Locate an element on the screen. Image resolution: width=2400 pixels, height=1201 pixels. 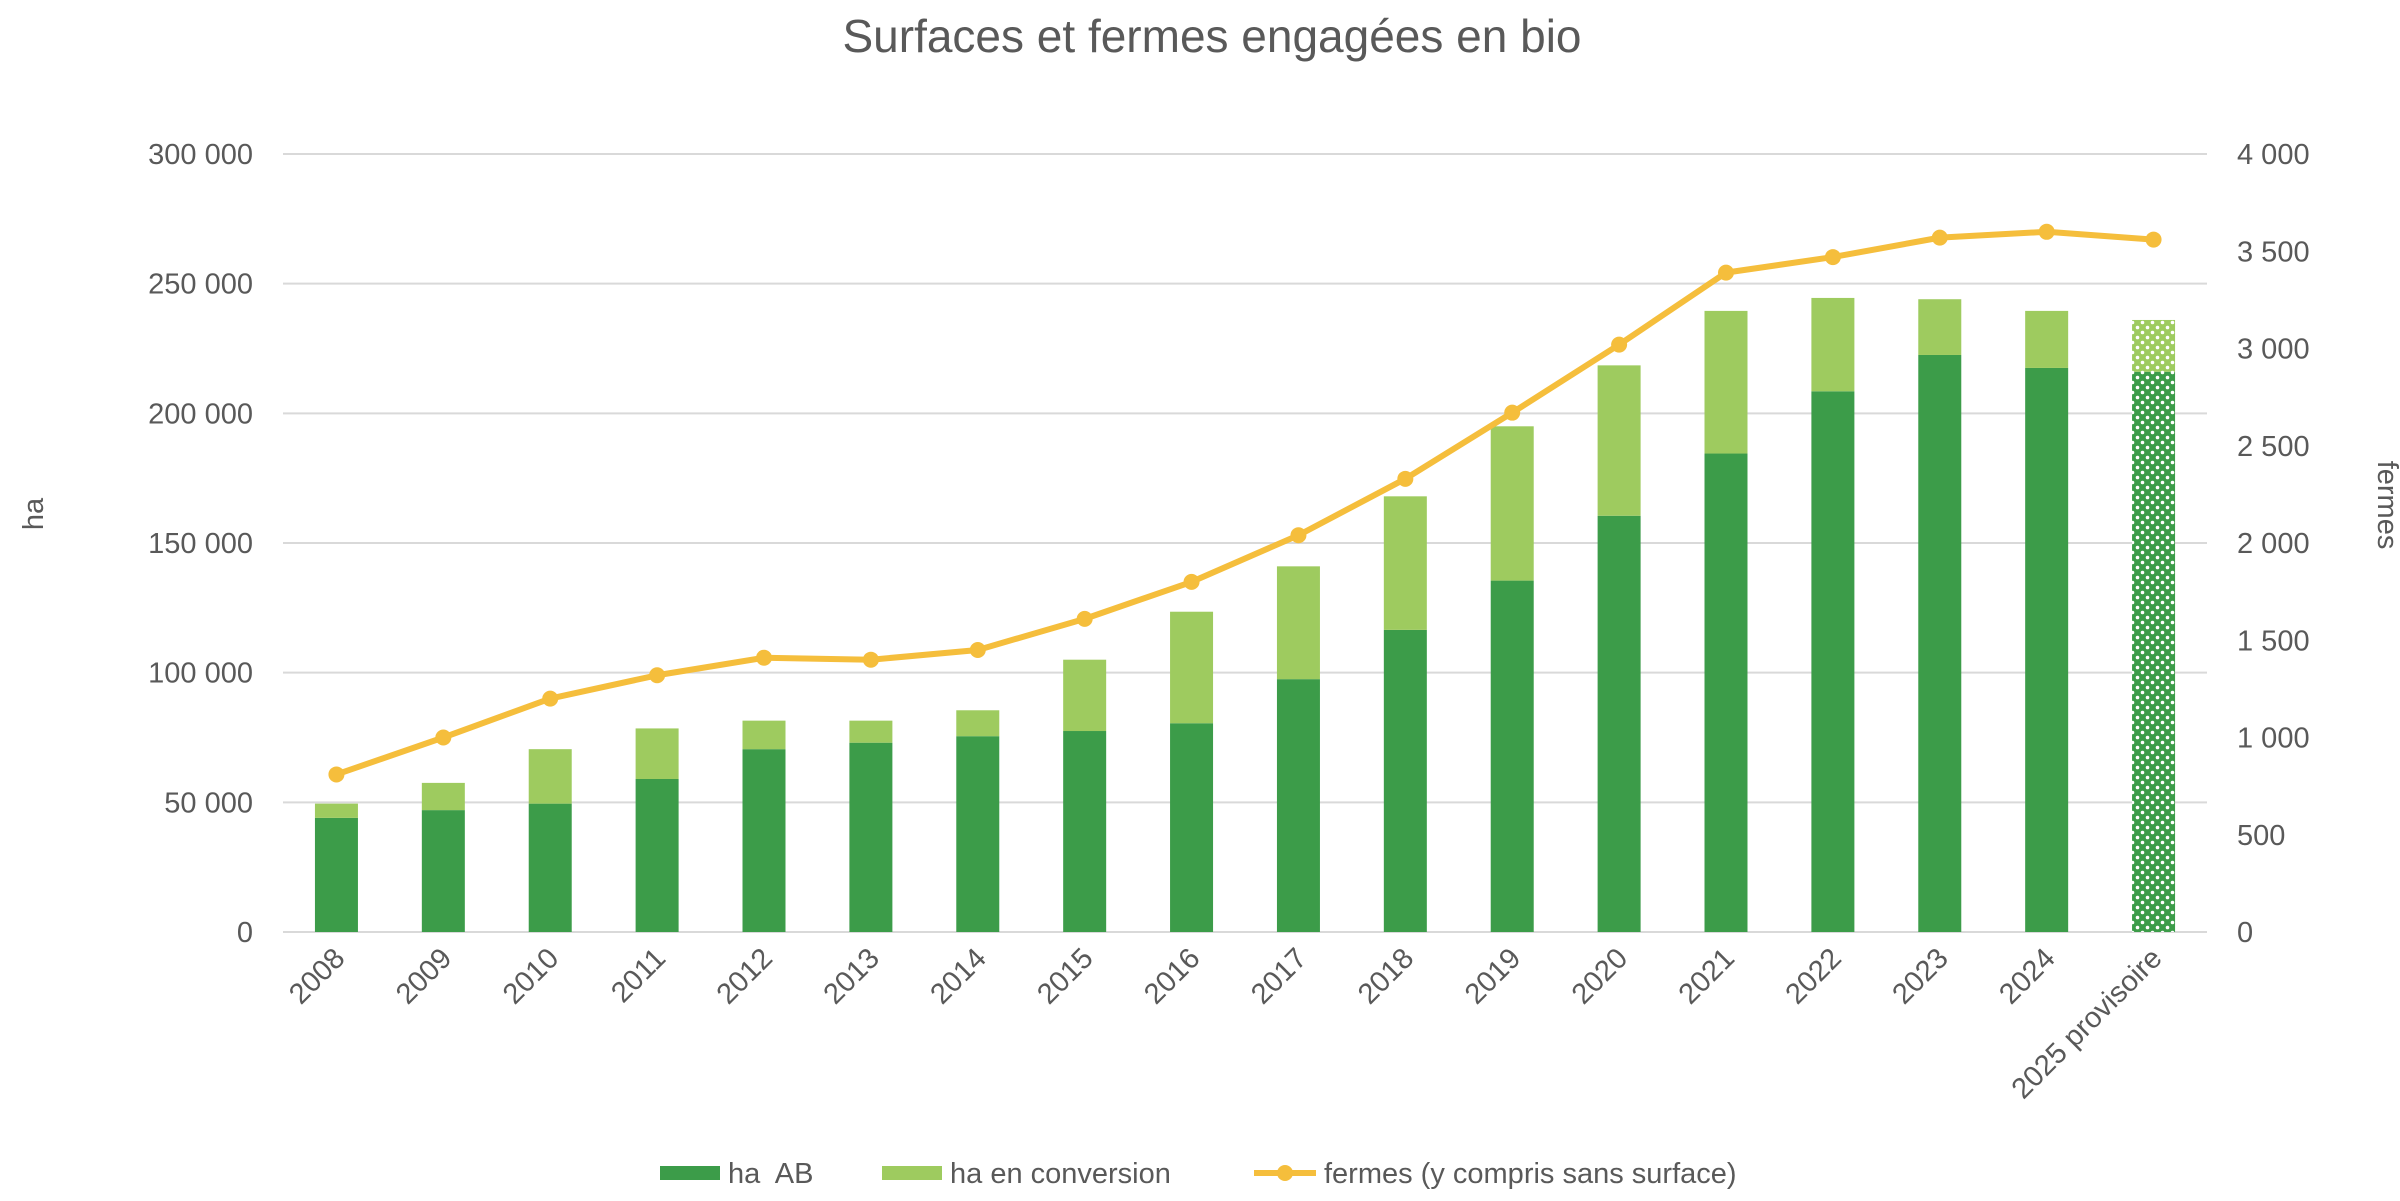
right-axis-tick-label: 2 000 is located at coordinates (2273, 544).